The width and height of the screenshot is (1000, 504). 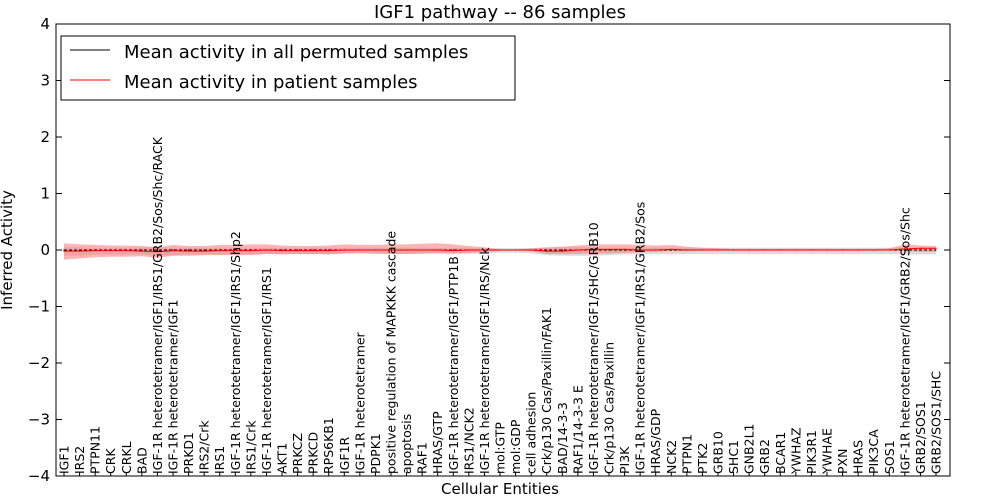 What do you see at coordinates (344, 455) in the screenshot?
I see `x-tick-label: IGF1R` at bounding box center [344, 455].